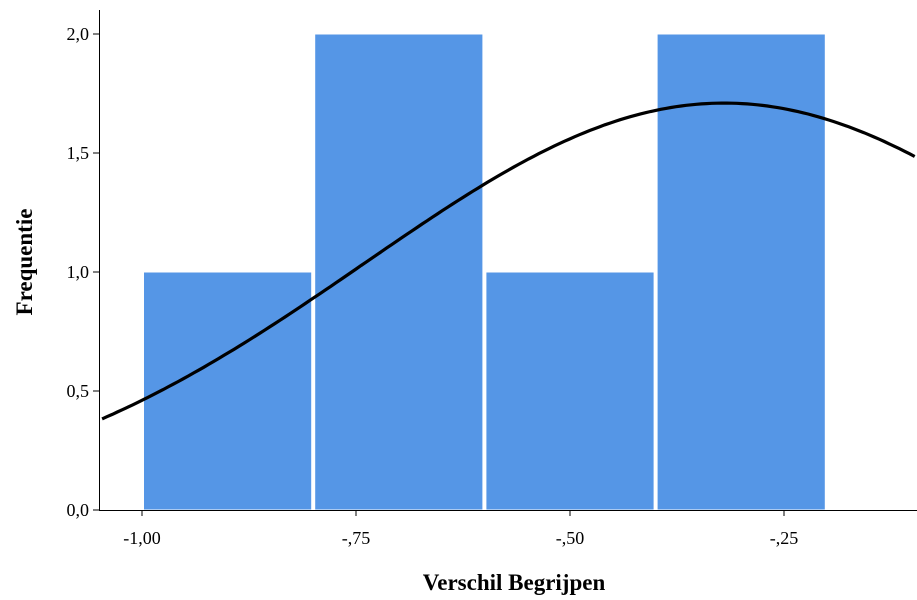 Image resolution: width=917 pixels, height=600 pixels. I want to click on x-axis-ticks: -1,00-,75-,50-,25,00,25, so click(461, 529).